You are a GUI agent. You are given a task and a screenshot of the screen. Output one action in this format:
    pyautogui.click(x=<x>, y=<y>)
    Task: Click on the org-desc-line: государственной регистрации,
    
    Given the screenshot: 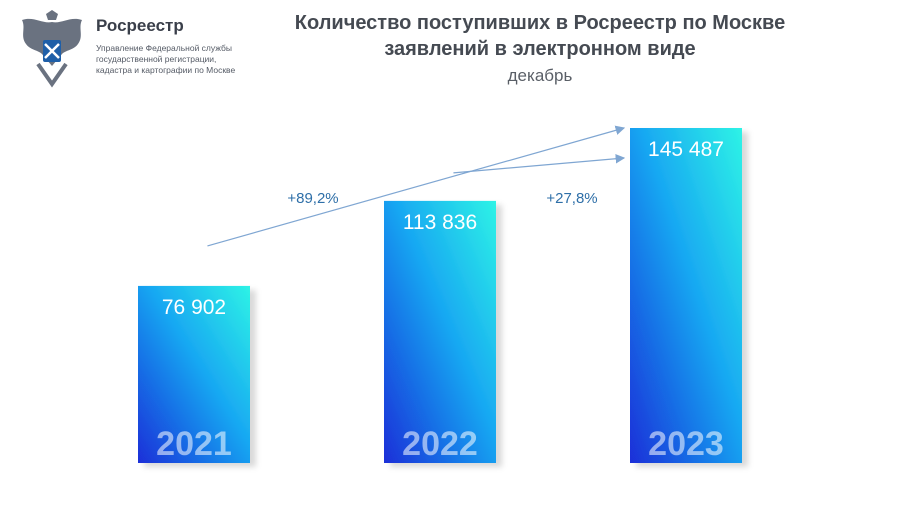 What is the action you would take?
    pyautogui.click(x=156, y=59)
    